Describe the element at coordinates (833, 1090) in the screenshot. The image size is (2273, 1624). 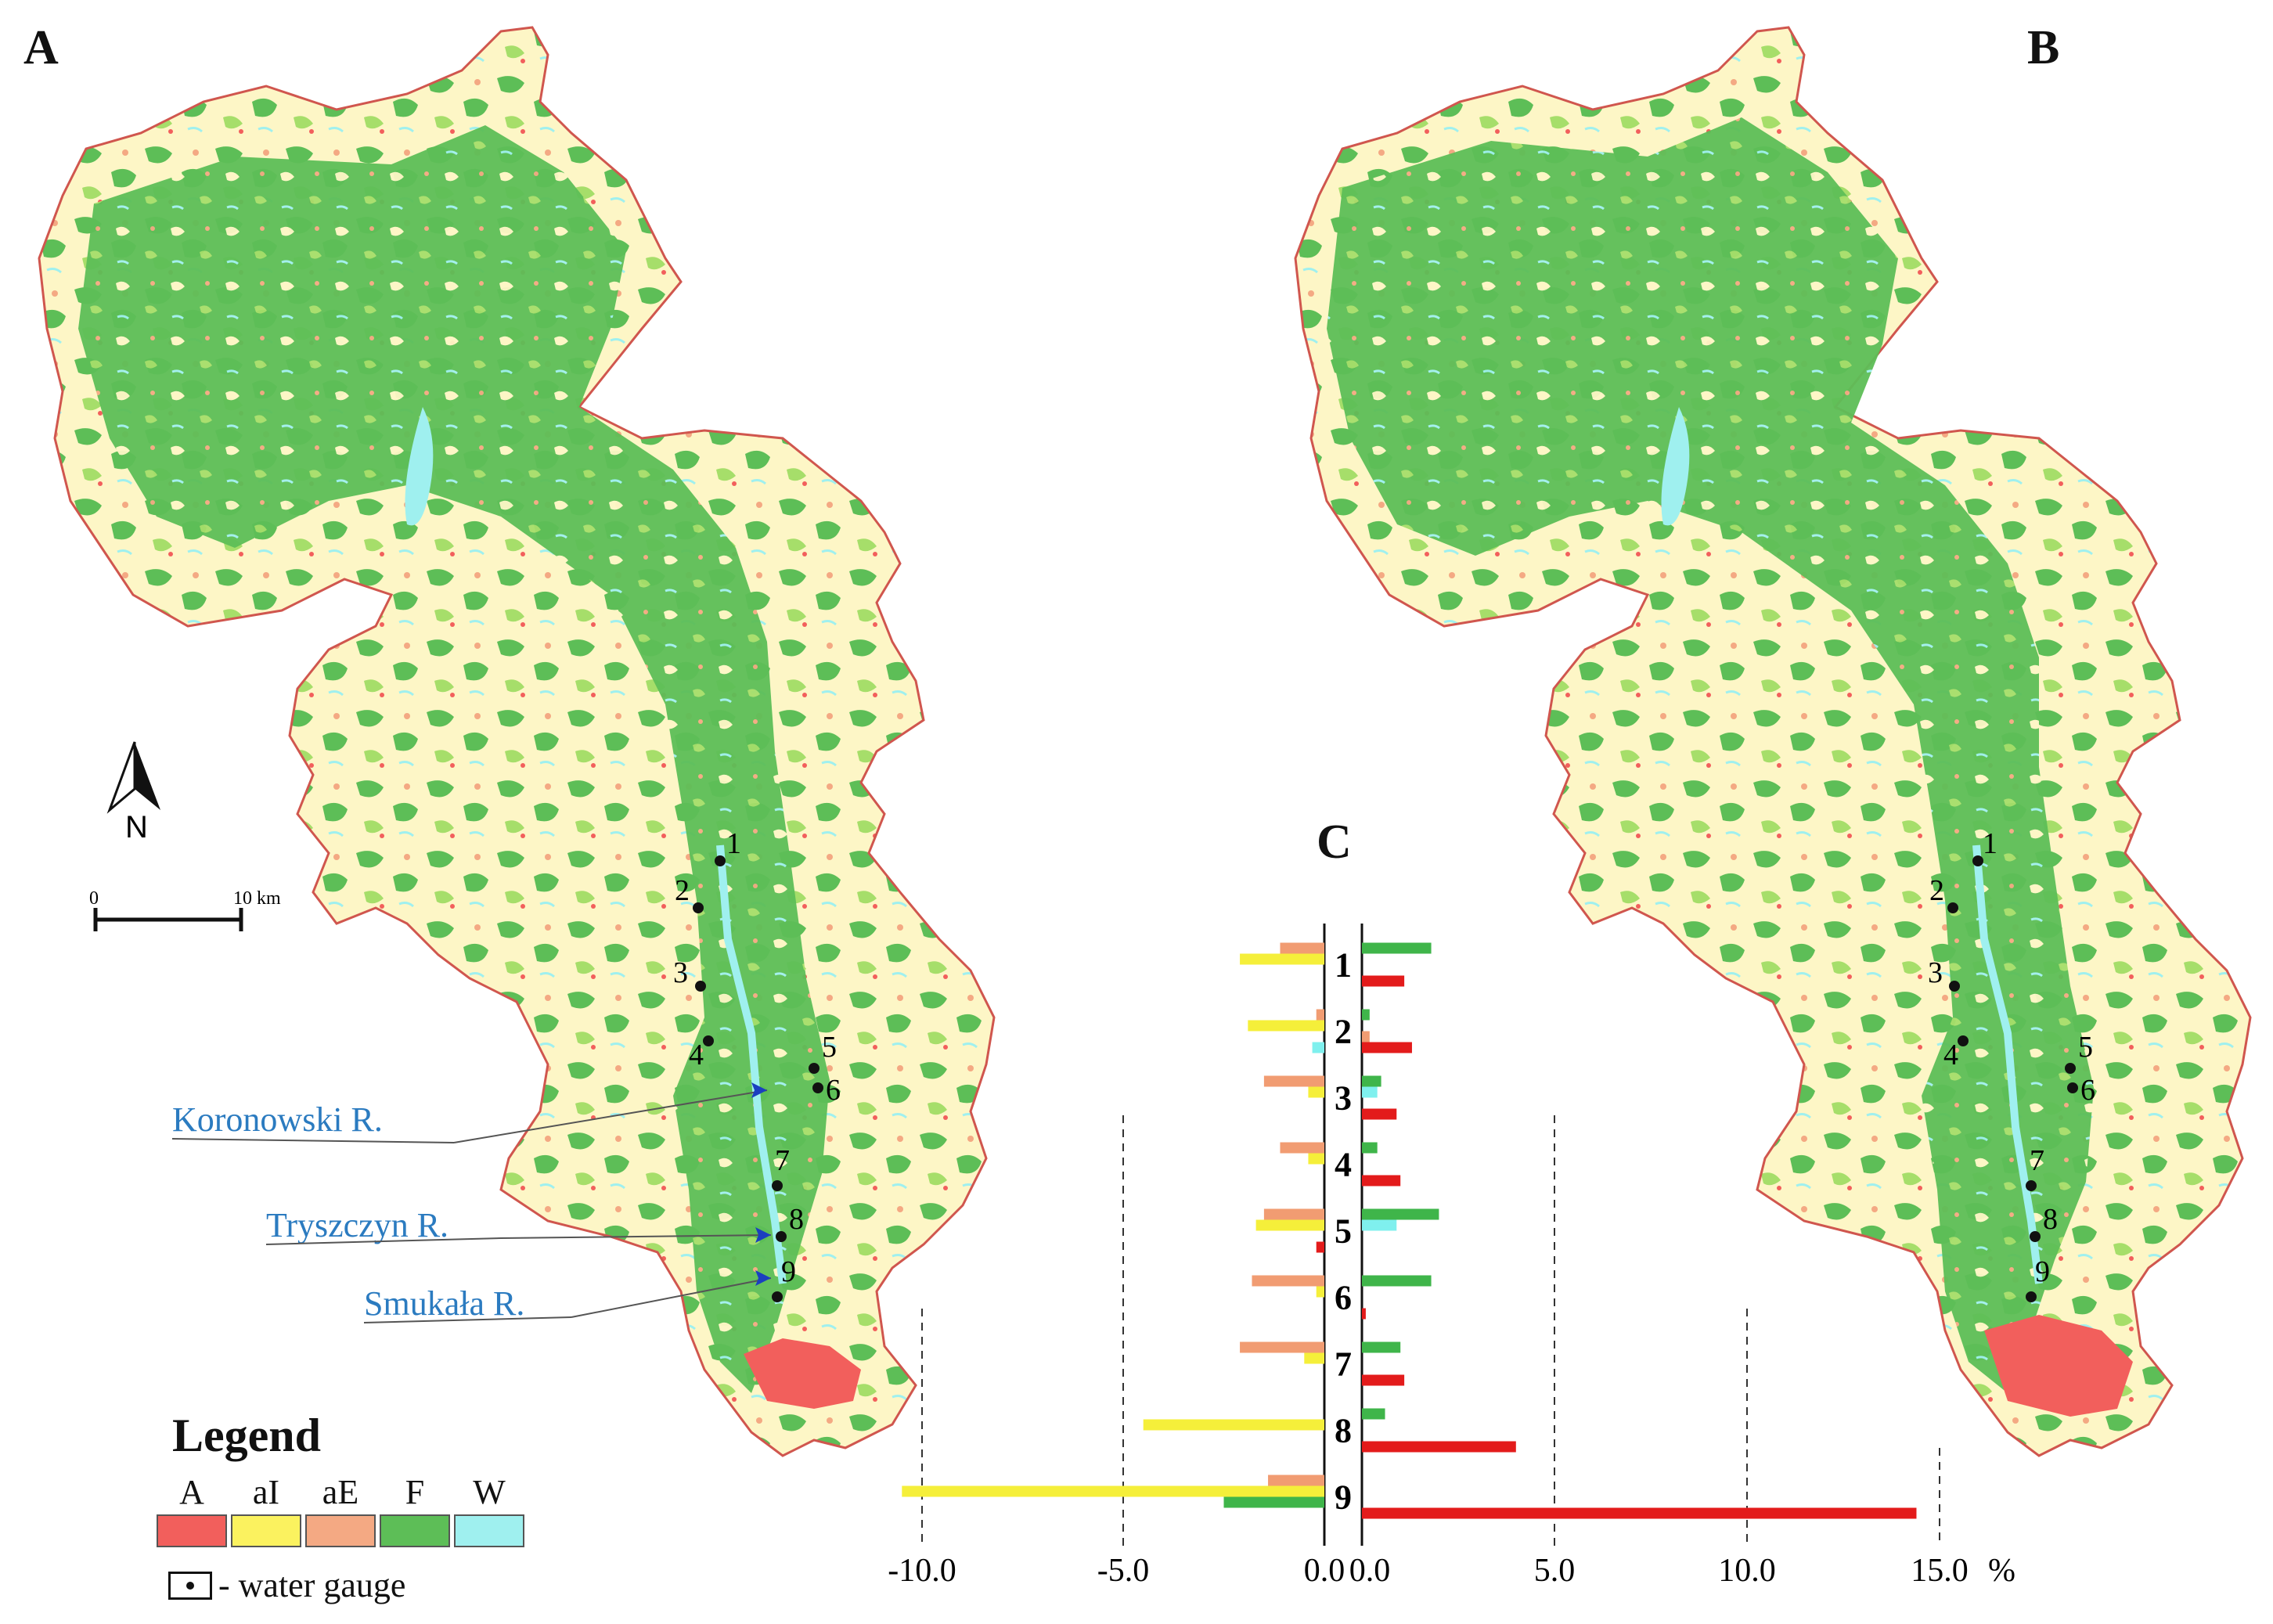
I see `gauge-number: 6` at that location.